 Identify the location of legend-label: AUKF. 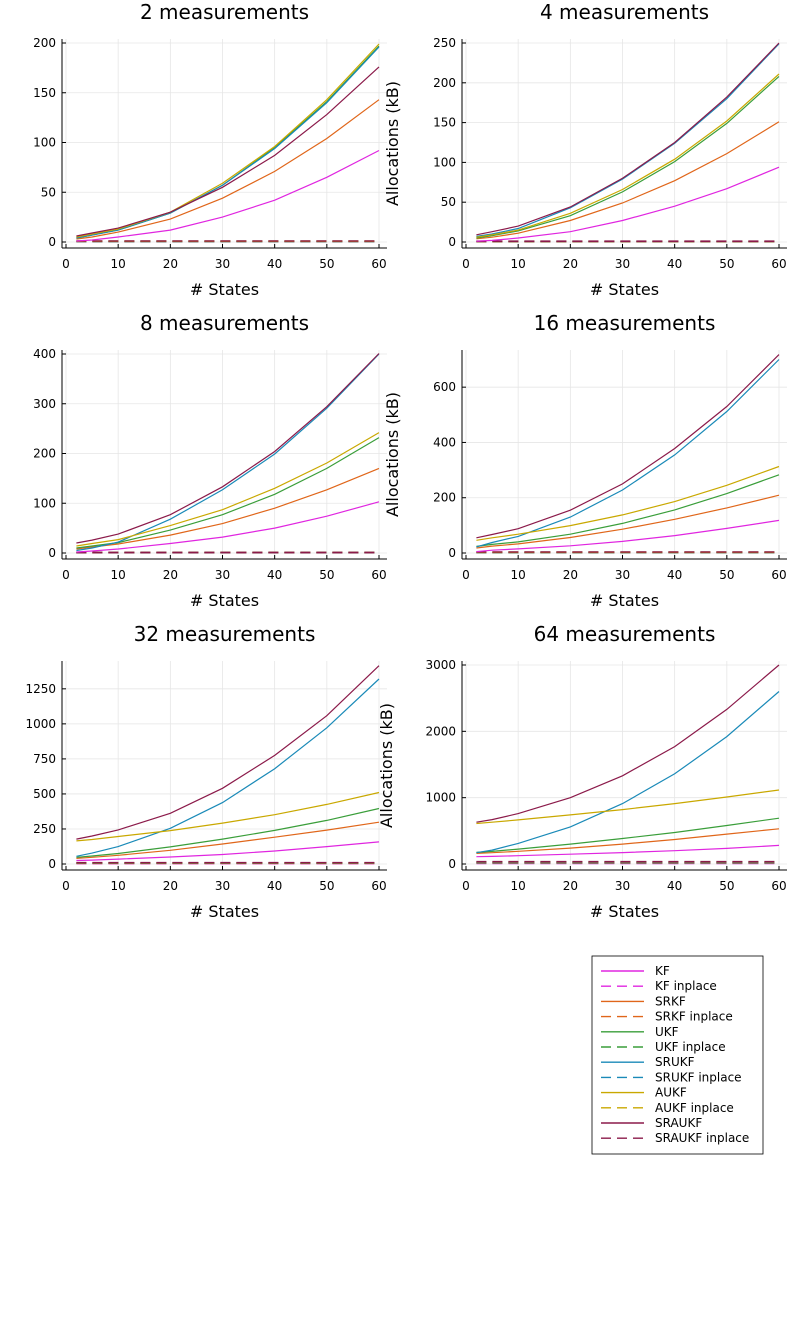
(671, 1093).